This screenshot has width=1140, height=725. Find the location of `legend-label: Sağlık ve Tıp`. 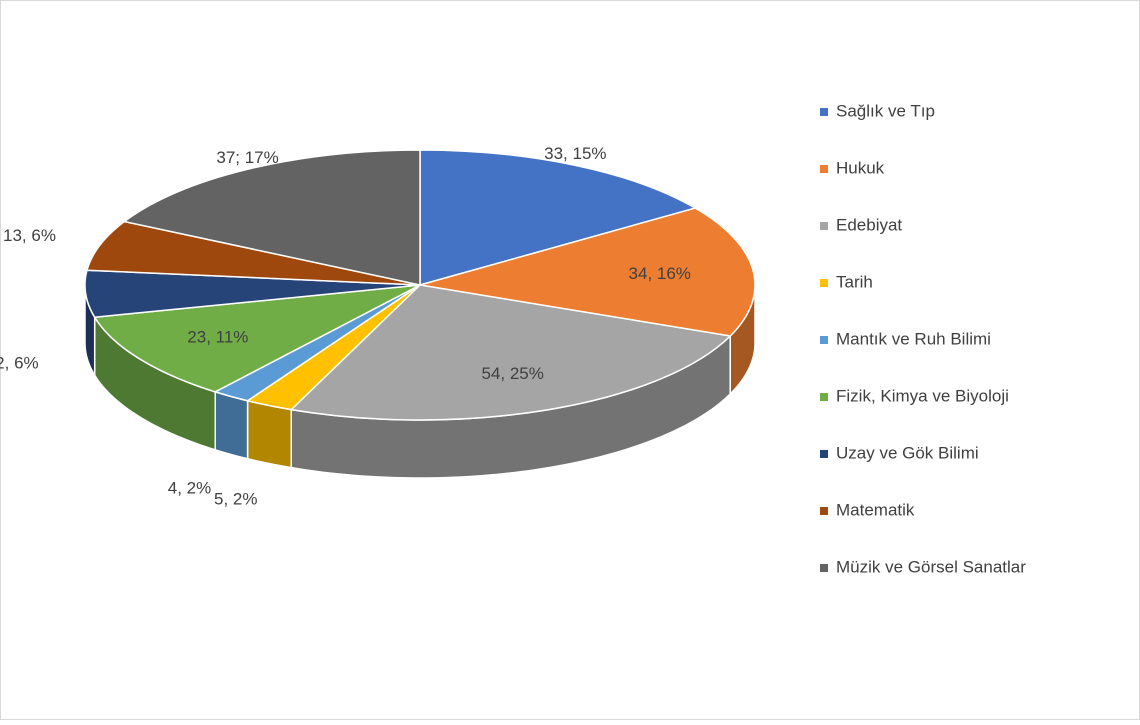

legend-label: Sağlık ve Tıp is located at coordinates (885, 110).